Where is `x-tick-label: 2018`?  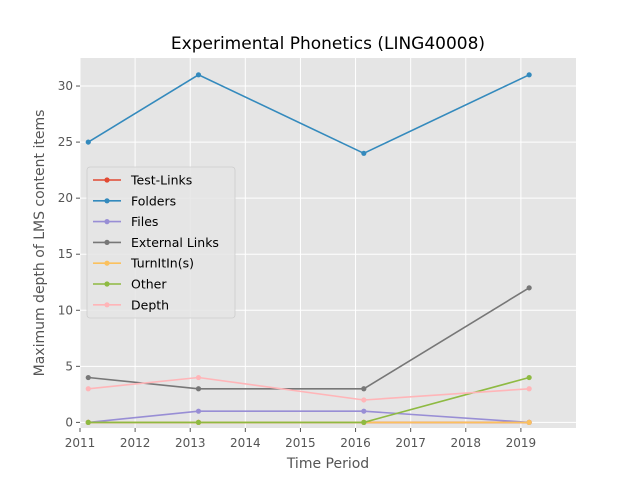
x-tick-label: 2018 is located at coordinates (466, 443).